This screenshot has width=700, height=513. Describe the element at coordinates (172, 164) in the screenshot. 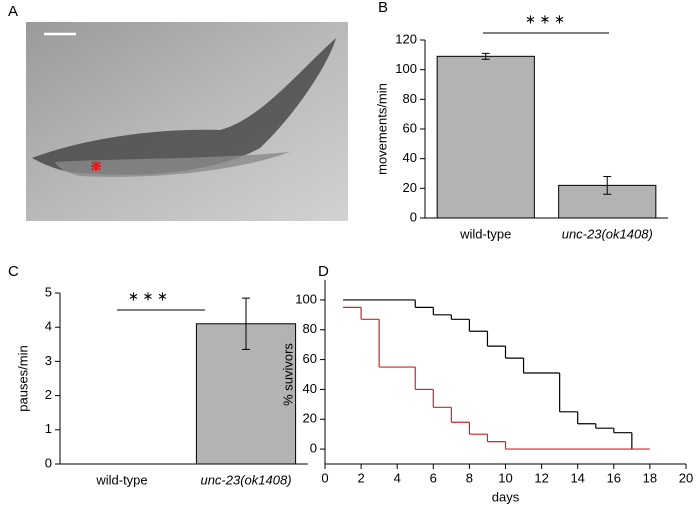

I see `worm-second` at that location.